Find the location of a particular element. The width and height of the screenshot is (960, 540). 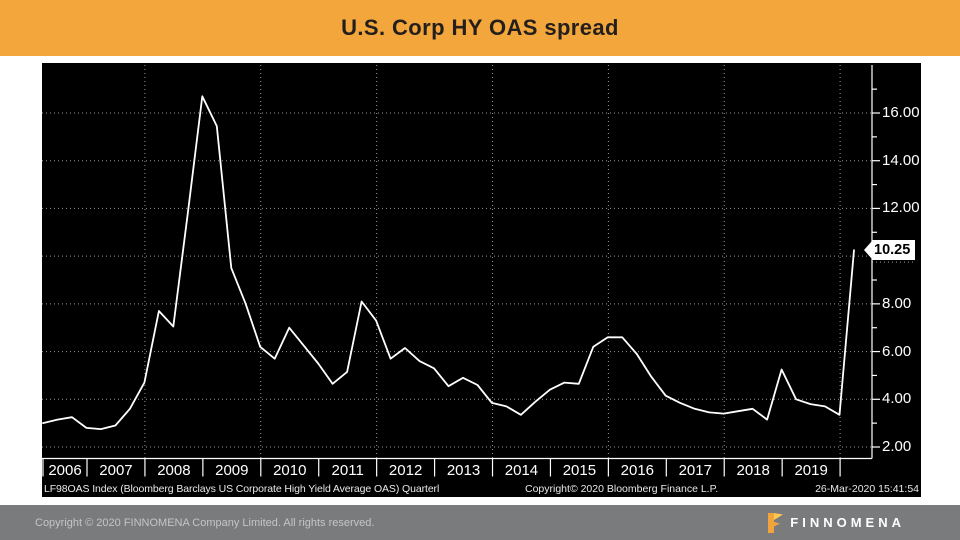

finnomena-logo: FINNOMENA is located at coordinates (836, 522).